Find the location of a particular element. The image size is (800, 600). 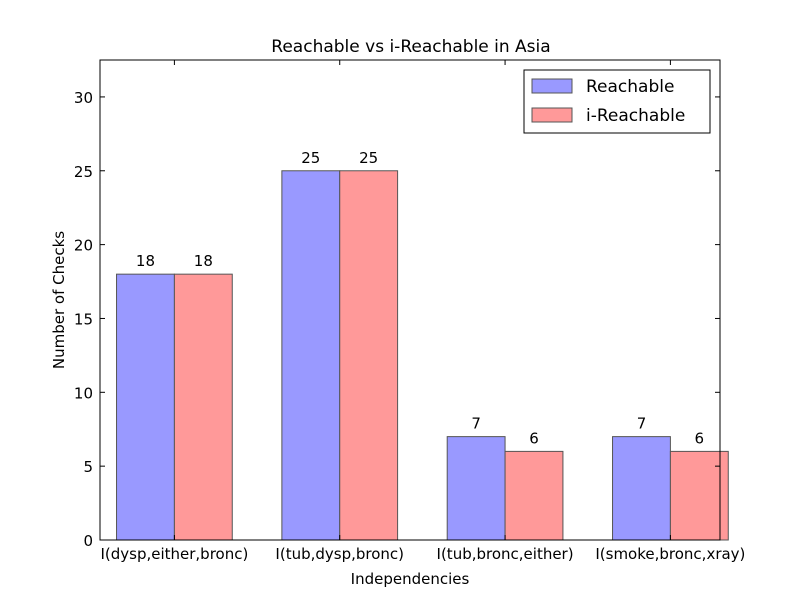

x-tick-label-2: I(tub,bronc,either) is located at coordinates (505, 554).